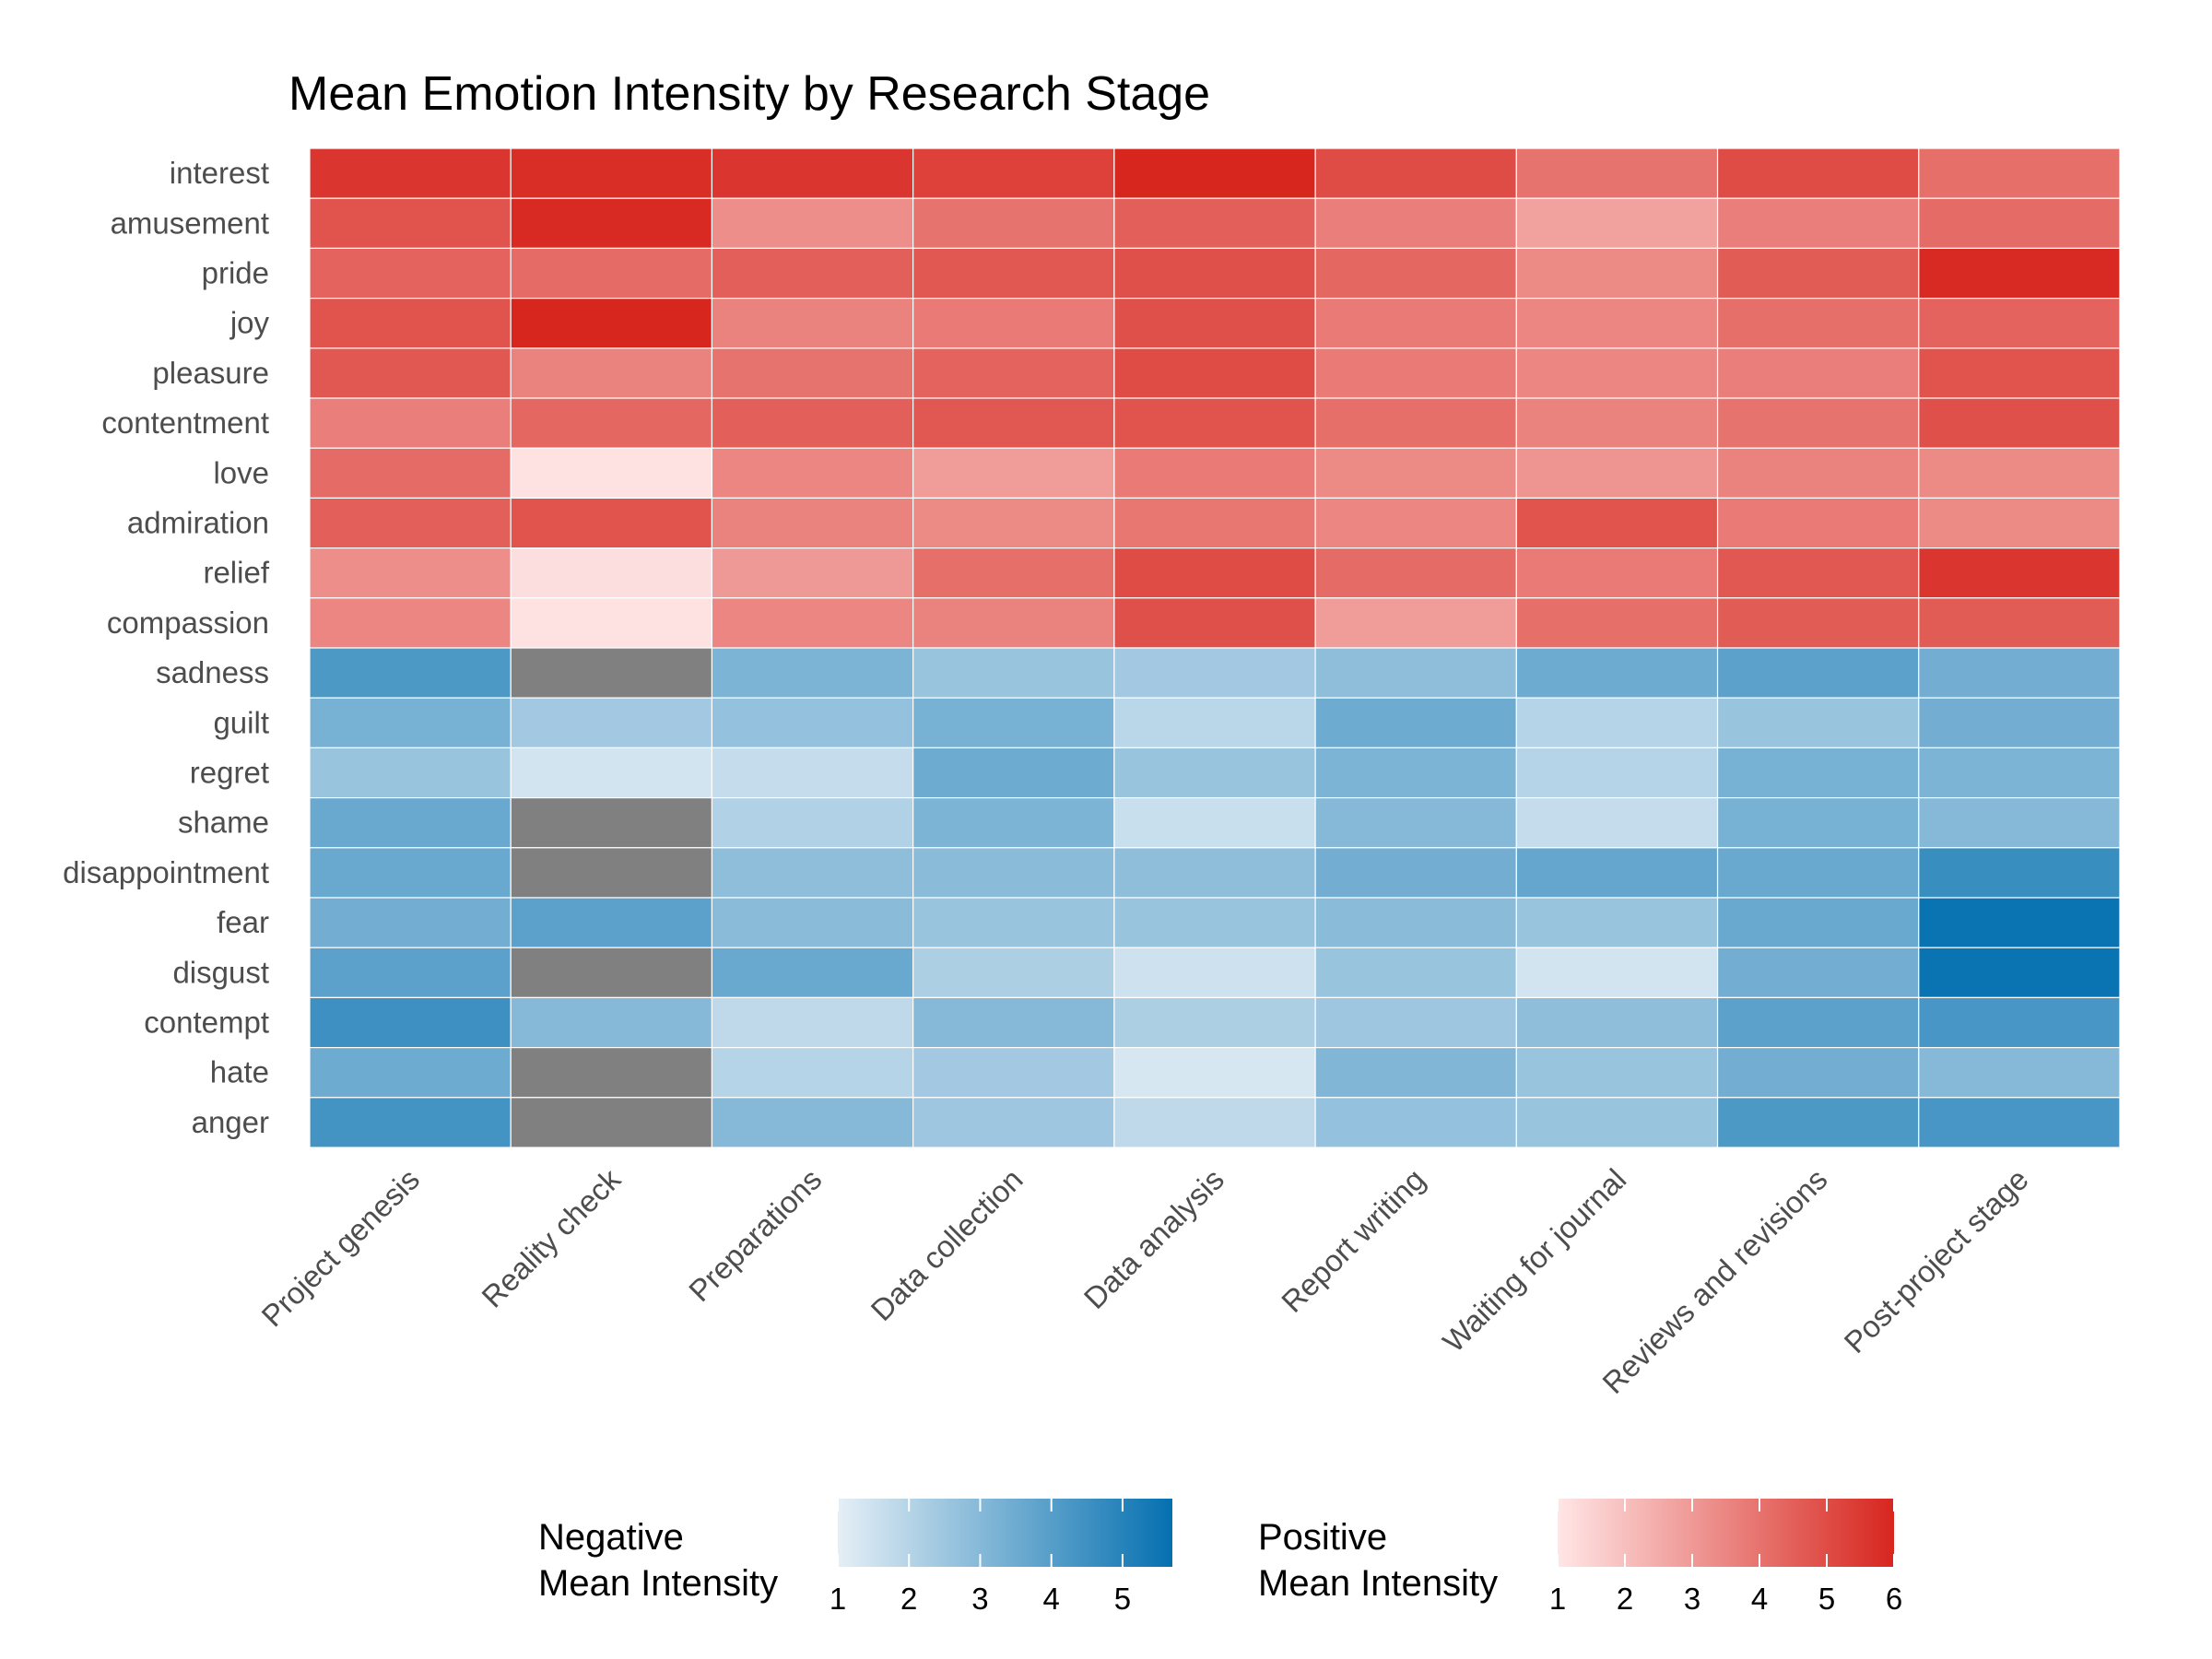 This screenshot has width=2212, height=1659. I want to click on y-tick-label: regret, so click(229, 773).